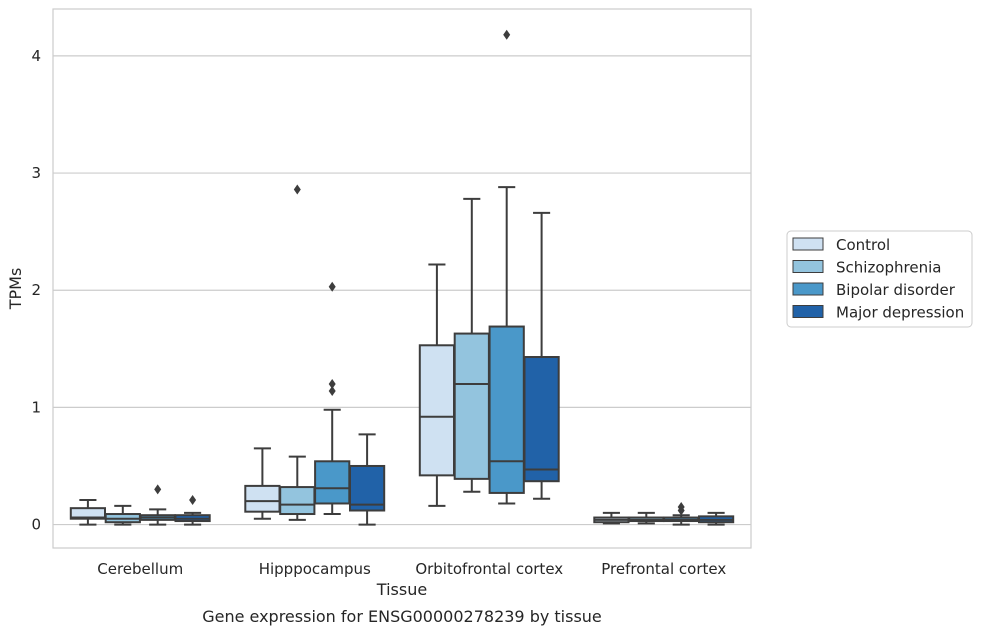 The width and height of the screenshot is (983, 634). What do you see at coordinates (401, 589) in the screenshot?
I see `x-axis-title: Tissue` at bounding box center [401, 589].